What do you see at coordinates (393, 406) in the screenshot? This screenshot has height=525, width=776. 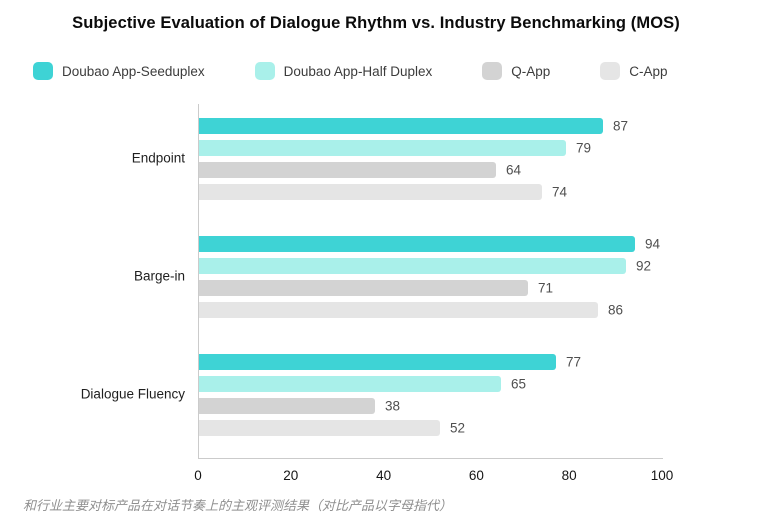 I see `bar-value-label: 38` at bounding box center [393, 406].